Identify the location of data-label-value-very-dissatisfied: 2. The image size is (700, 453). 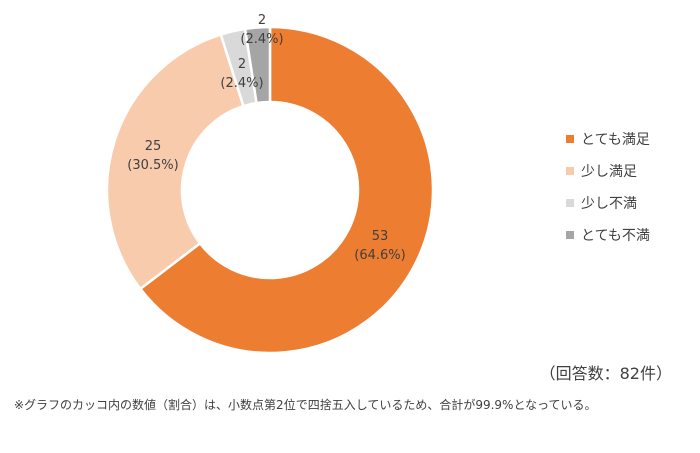
(262, 20).